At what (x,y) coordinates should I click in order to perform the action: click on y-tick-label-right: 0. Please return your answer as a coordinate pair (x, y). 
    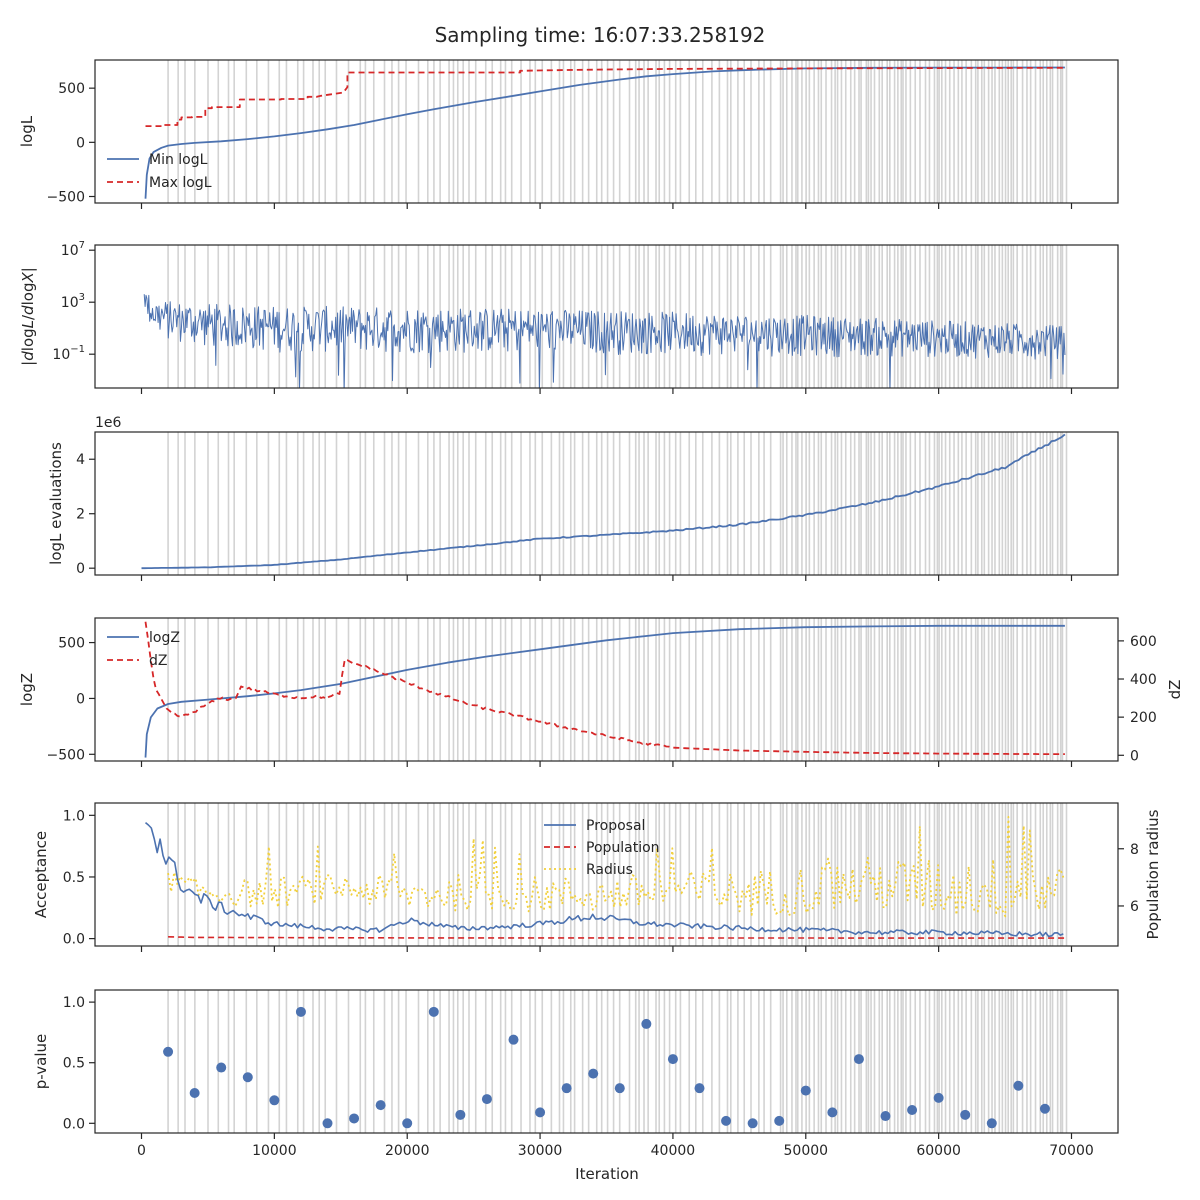
    Looking at the image, I should click on (1134, 756).